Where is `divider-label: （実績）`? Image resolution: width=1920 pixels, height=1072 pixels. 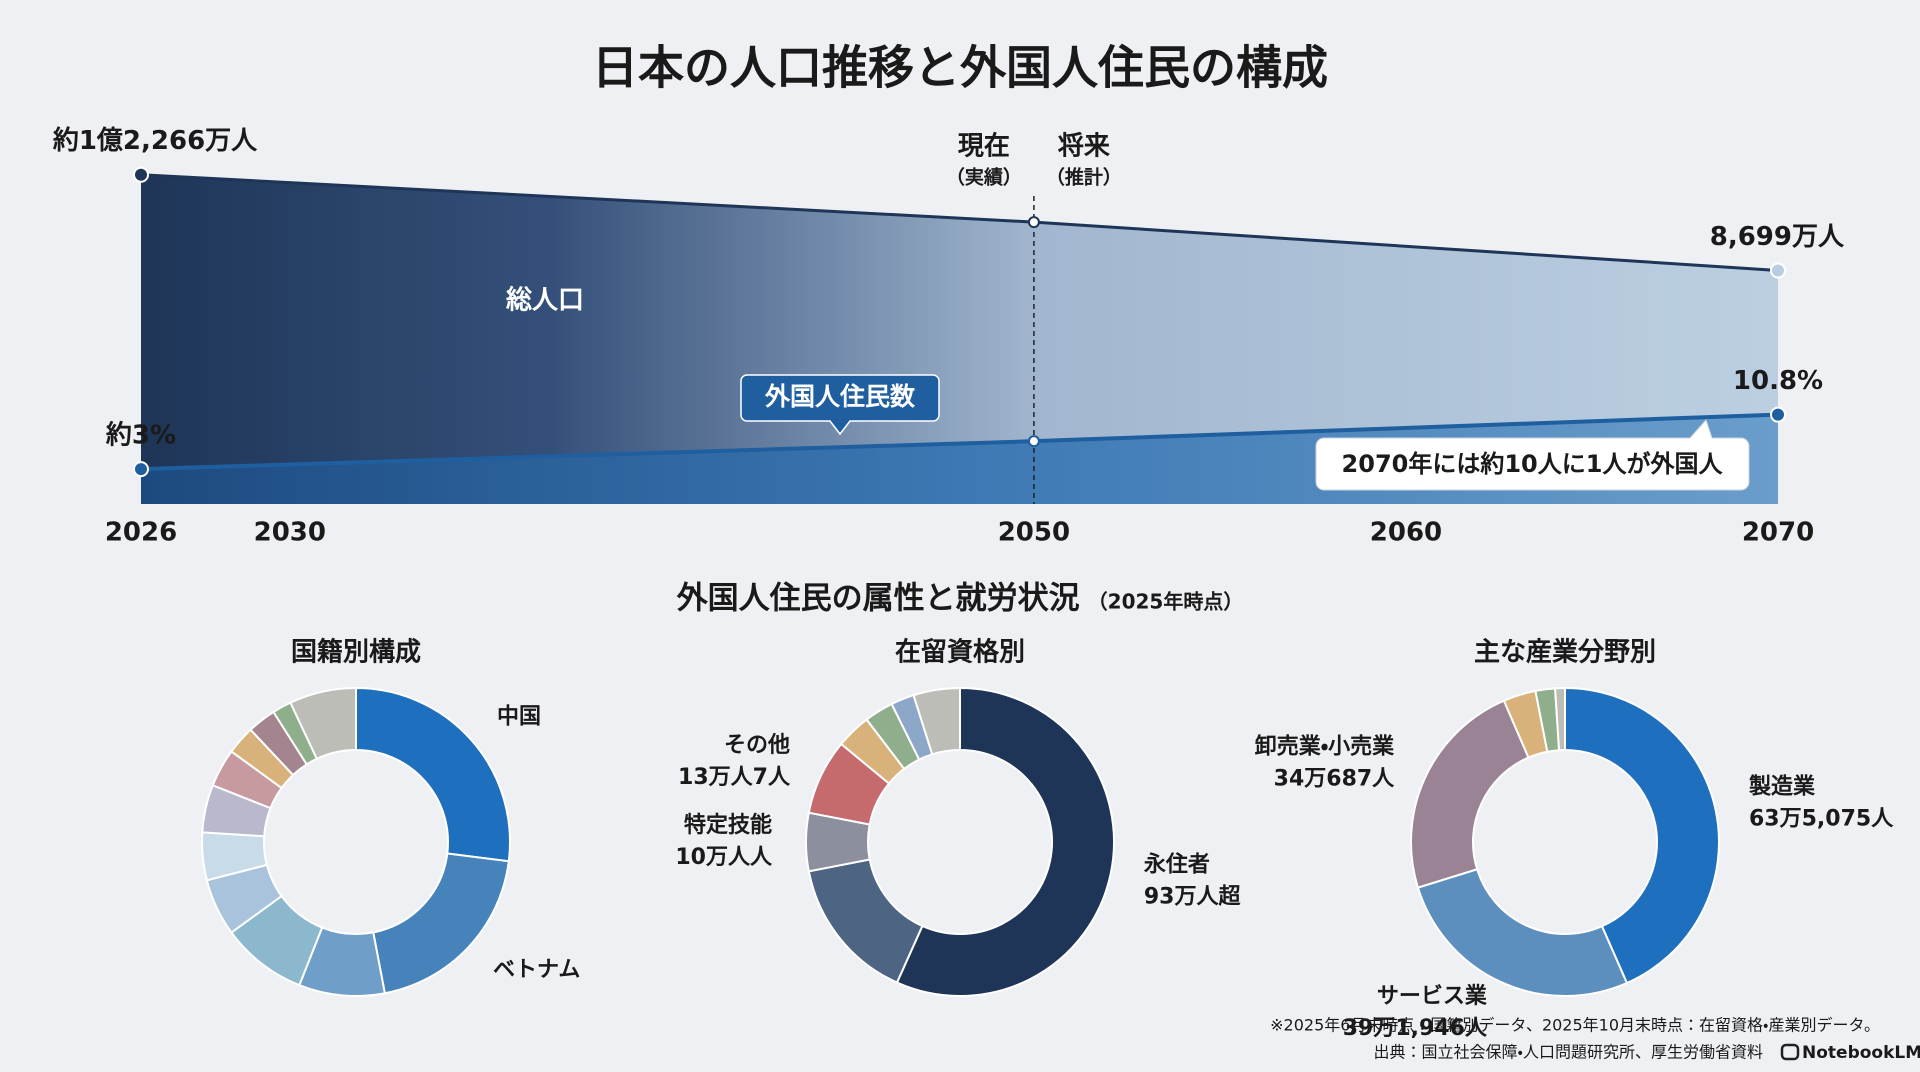
divider-label: （実績） is located at coordinates (984, 177).